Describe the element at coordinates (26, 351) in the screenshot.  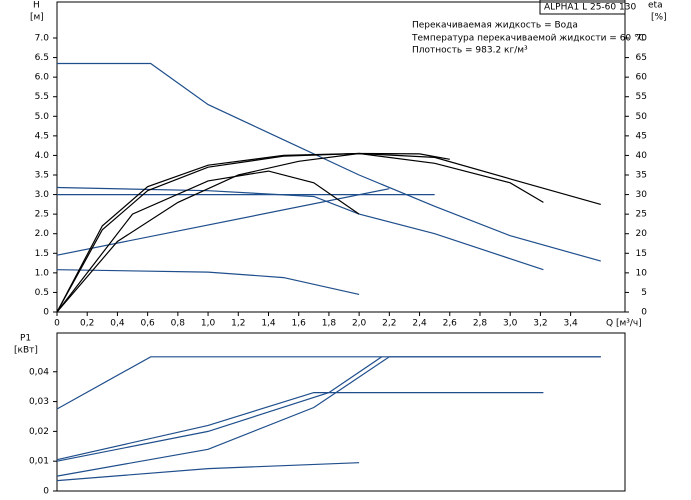
I see `y-axis-unit: [кВт]` at that location.